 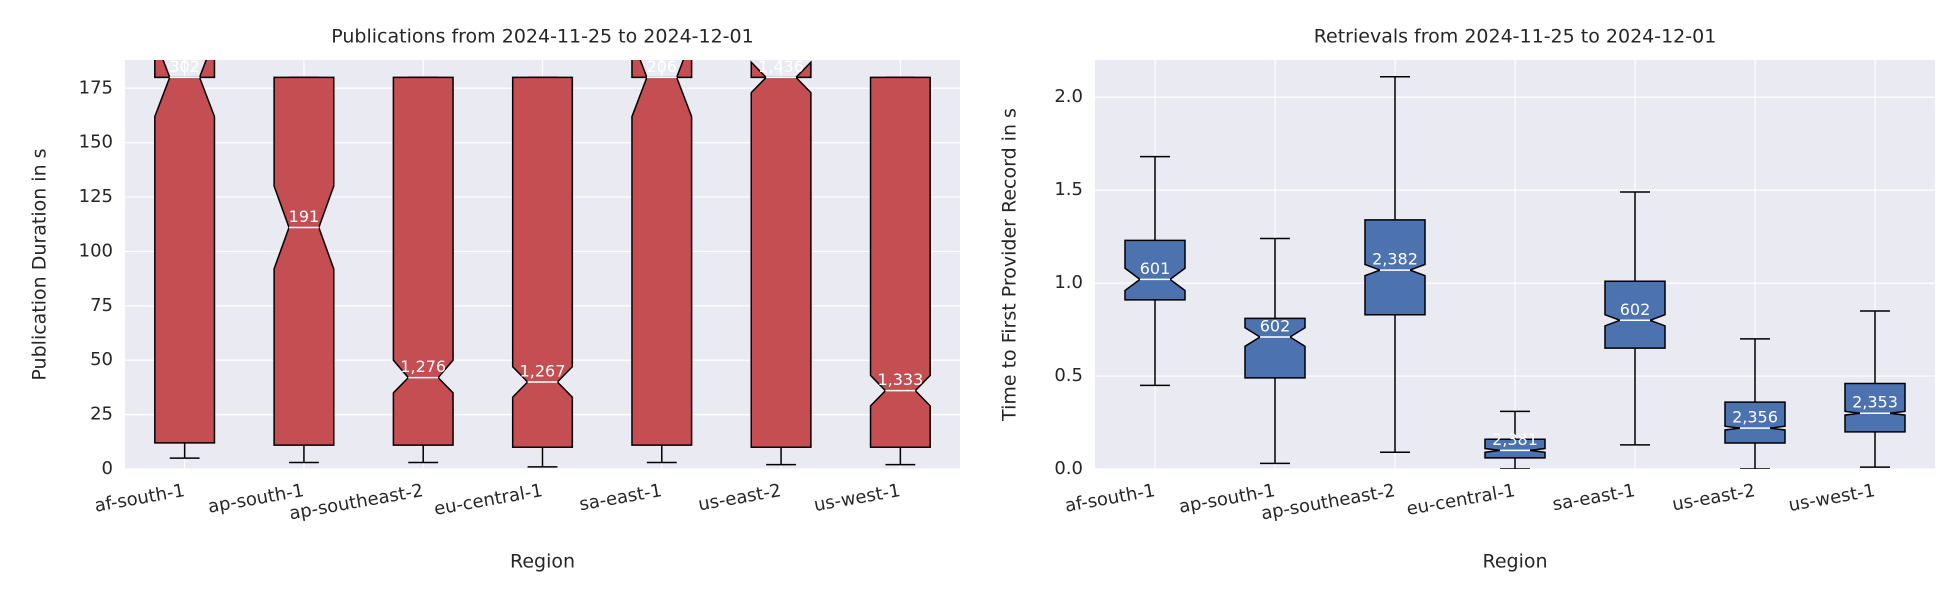 What do you see at coordinates (1010, 265) in the screenshot?
I see `y-axis-label: Time to First Provider Record in s` at bounding box center [1010, 265].